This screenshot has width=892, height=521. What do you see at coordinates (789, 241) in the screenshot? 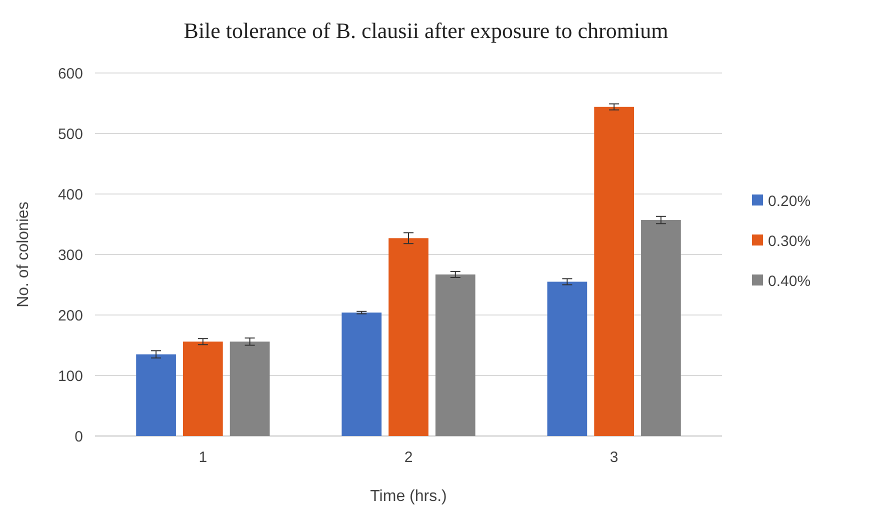
I see `legend-label: 0.30%` at bounding box center [789, 241].